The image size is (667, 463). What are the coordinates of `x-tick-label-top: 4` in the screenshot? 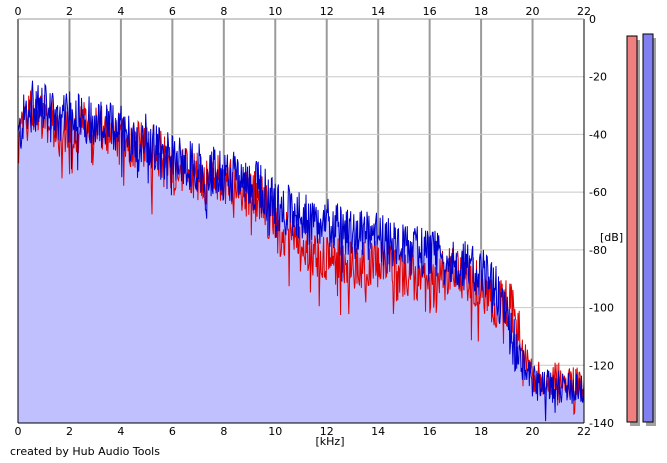 It's located at (120, 11).